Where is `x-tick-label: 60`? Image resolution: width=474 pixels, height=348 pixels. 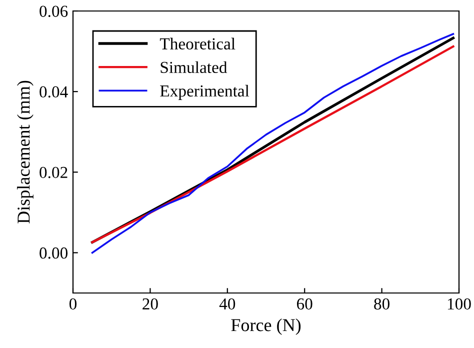
x-tick-label: 60 is located at coordinates (304, 304).